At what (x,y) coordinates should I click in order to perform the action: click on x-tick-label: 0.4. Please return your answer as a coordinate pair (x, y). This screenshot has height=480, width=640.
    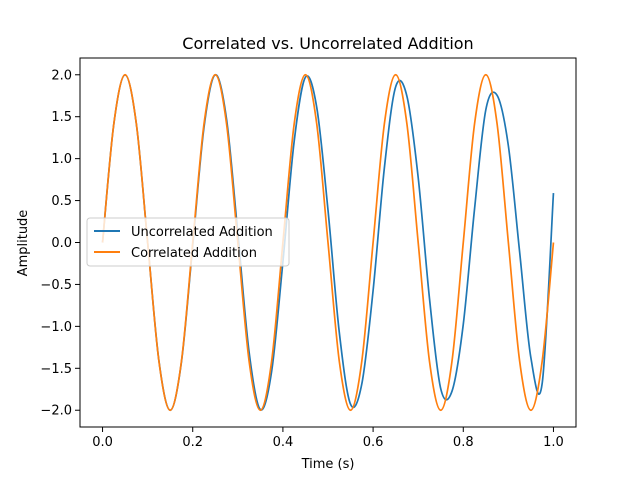
    Looking at the image, I should click on (283, 442).